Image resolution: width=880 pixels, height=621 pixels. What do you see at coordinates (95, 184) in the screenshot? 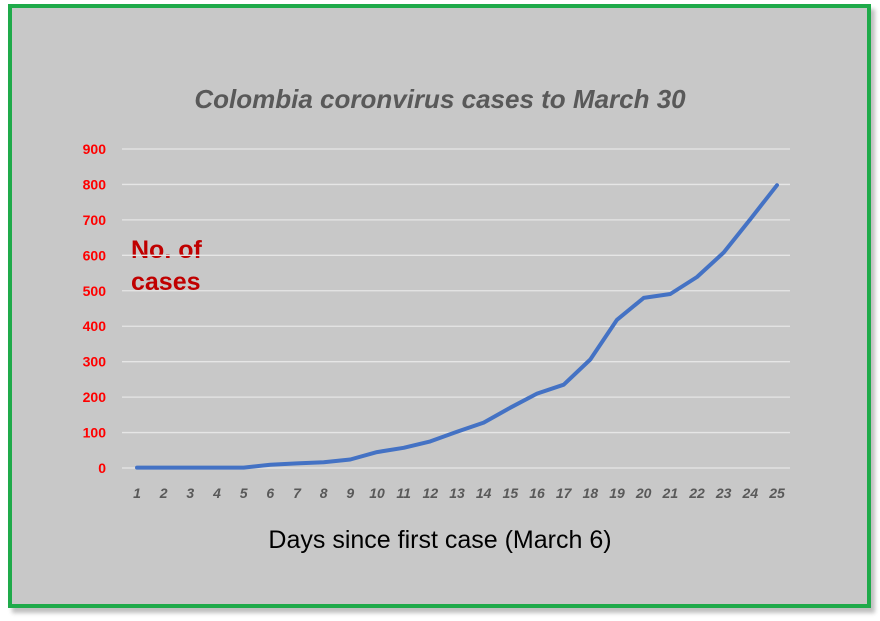
I see `y-tick-label: 800` at bounding box center [95, 184].